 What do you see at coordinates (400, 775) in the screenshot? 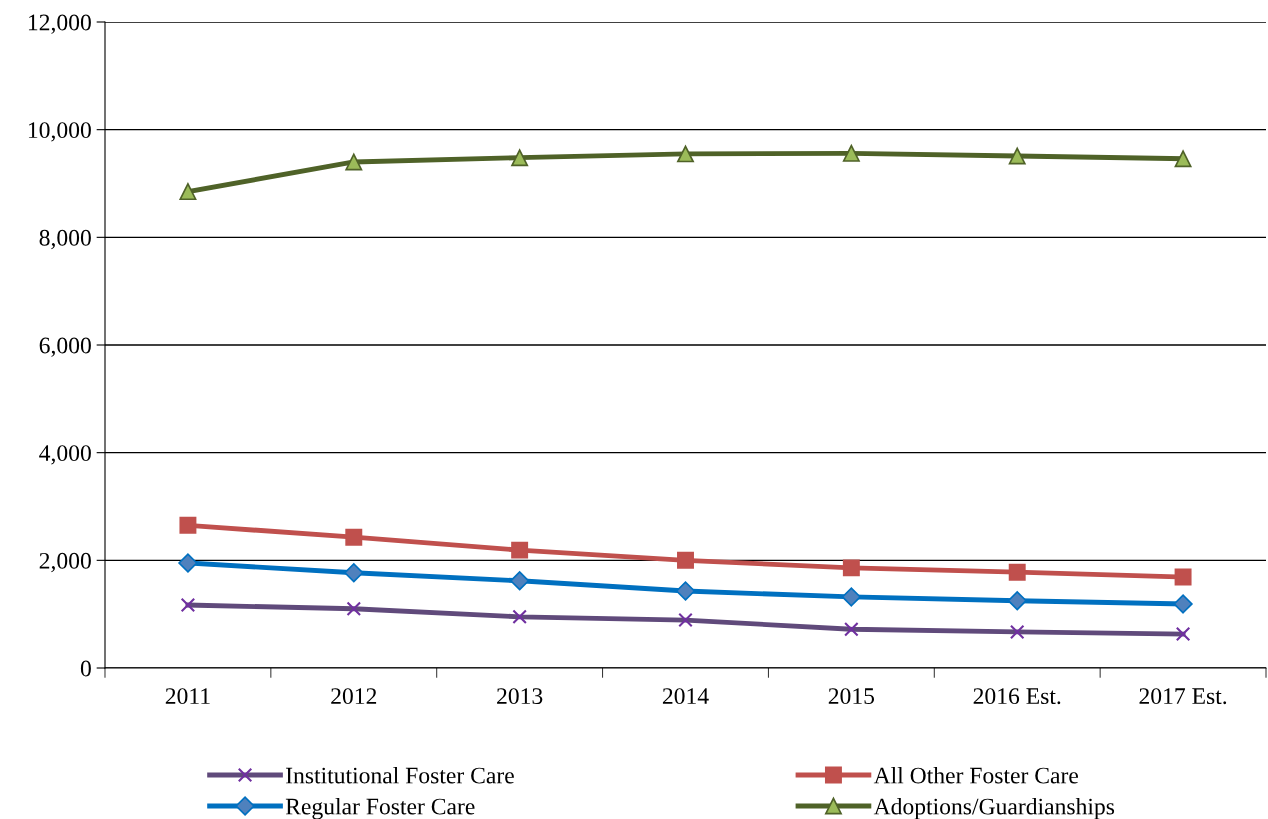
I see `legend-label: Institutional Foster Care` at bounding box center [400, 775].